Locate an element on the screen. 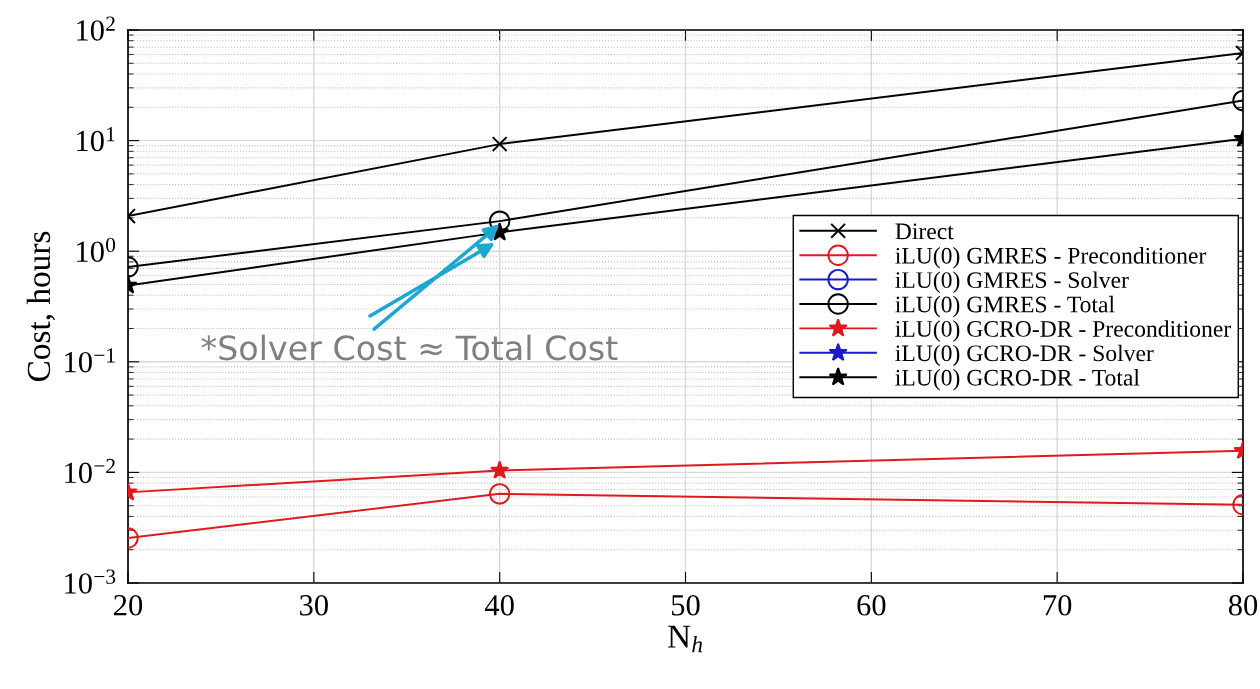 Image resolution: width=1260 pixels, height=689 pixels. y-tick-label: 10$^{−3}$ is located at coordinates (90, 581).